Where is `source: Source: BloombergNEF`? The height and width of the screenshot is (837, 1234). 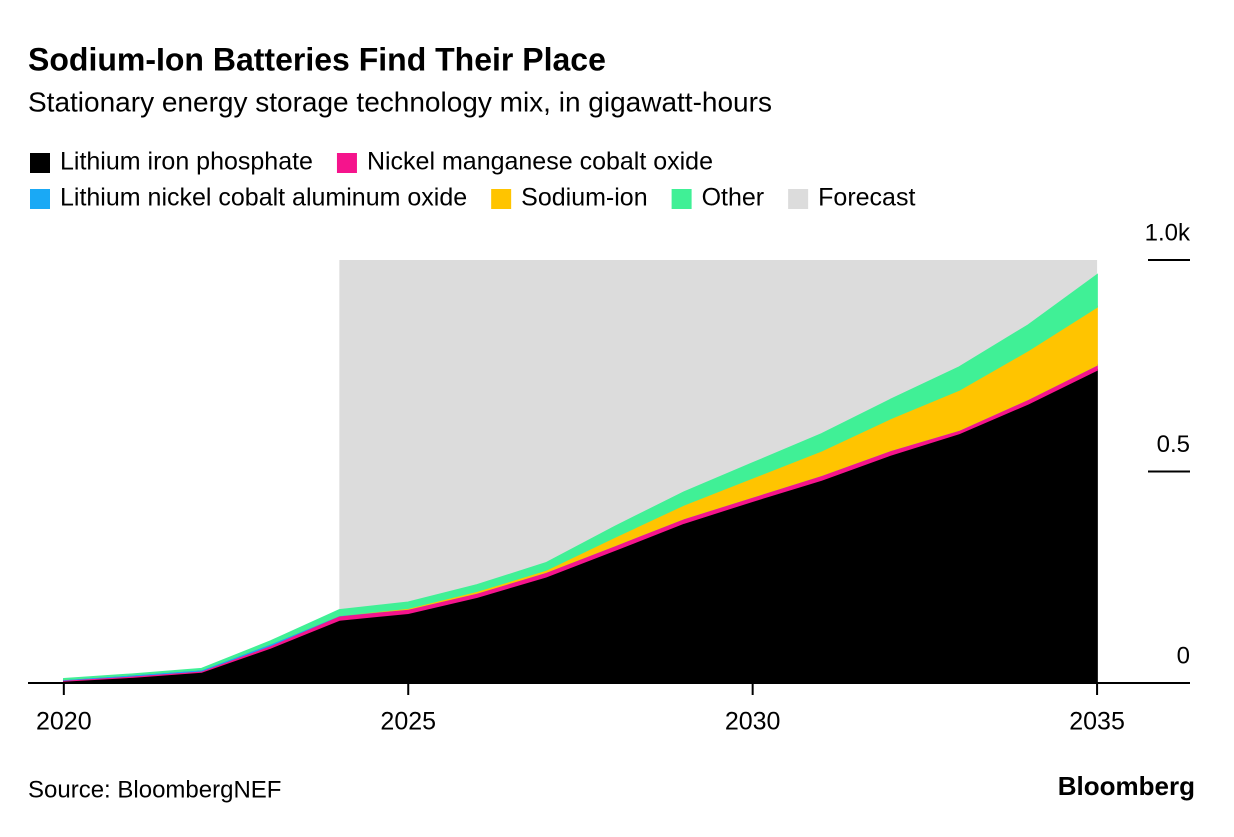
source: Source: BloombergNEF is located at coordinates (154, 789).